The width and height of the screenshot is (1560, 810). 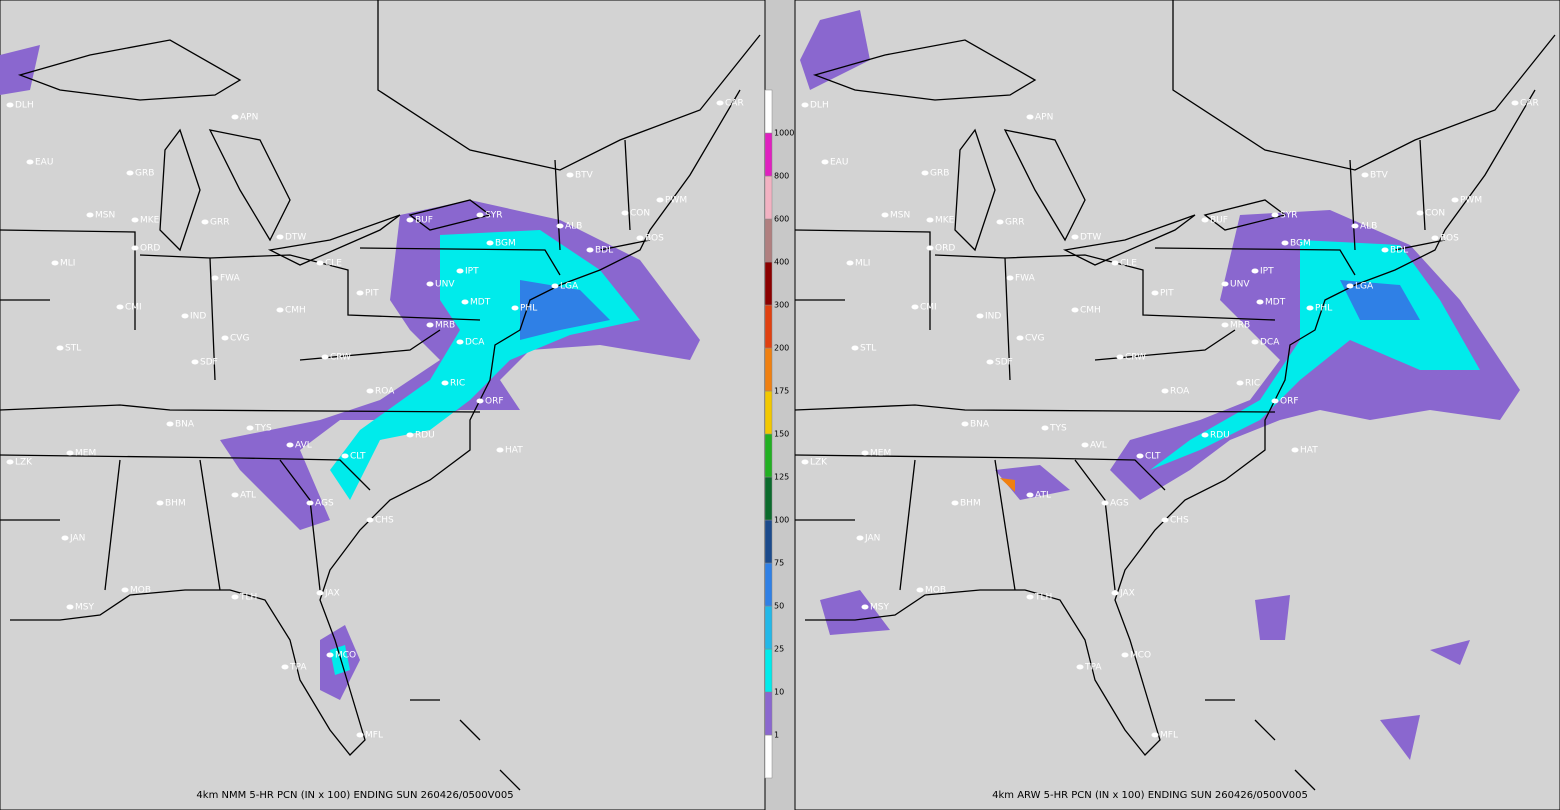 I want to click on station-label: CLE, so click(x=1128, y=264).